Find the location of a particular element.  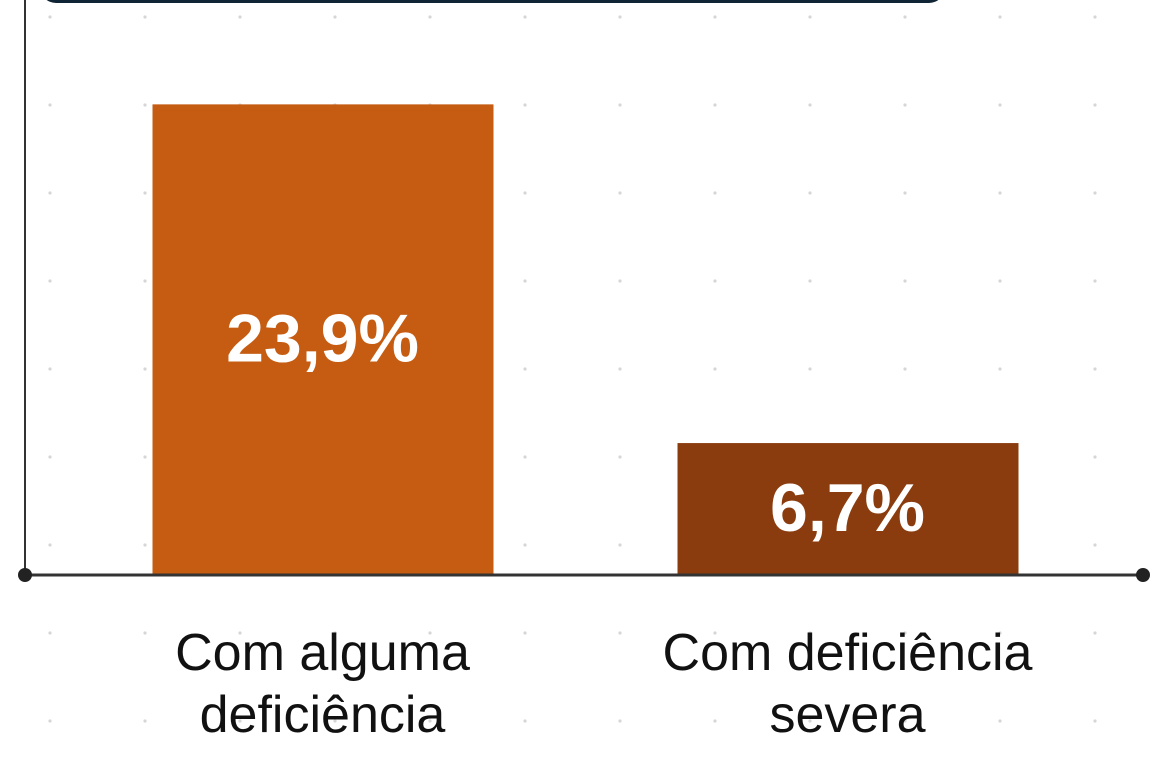

value-label: 23,9% is located at coordinates (322, 339).